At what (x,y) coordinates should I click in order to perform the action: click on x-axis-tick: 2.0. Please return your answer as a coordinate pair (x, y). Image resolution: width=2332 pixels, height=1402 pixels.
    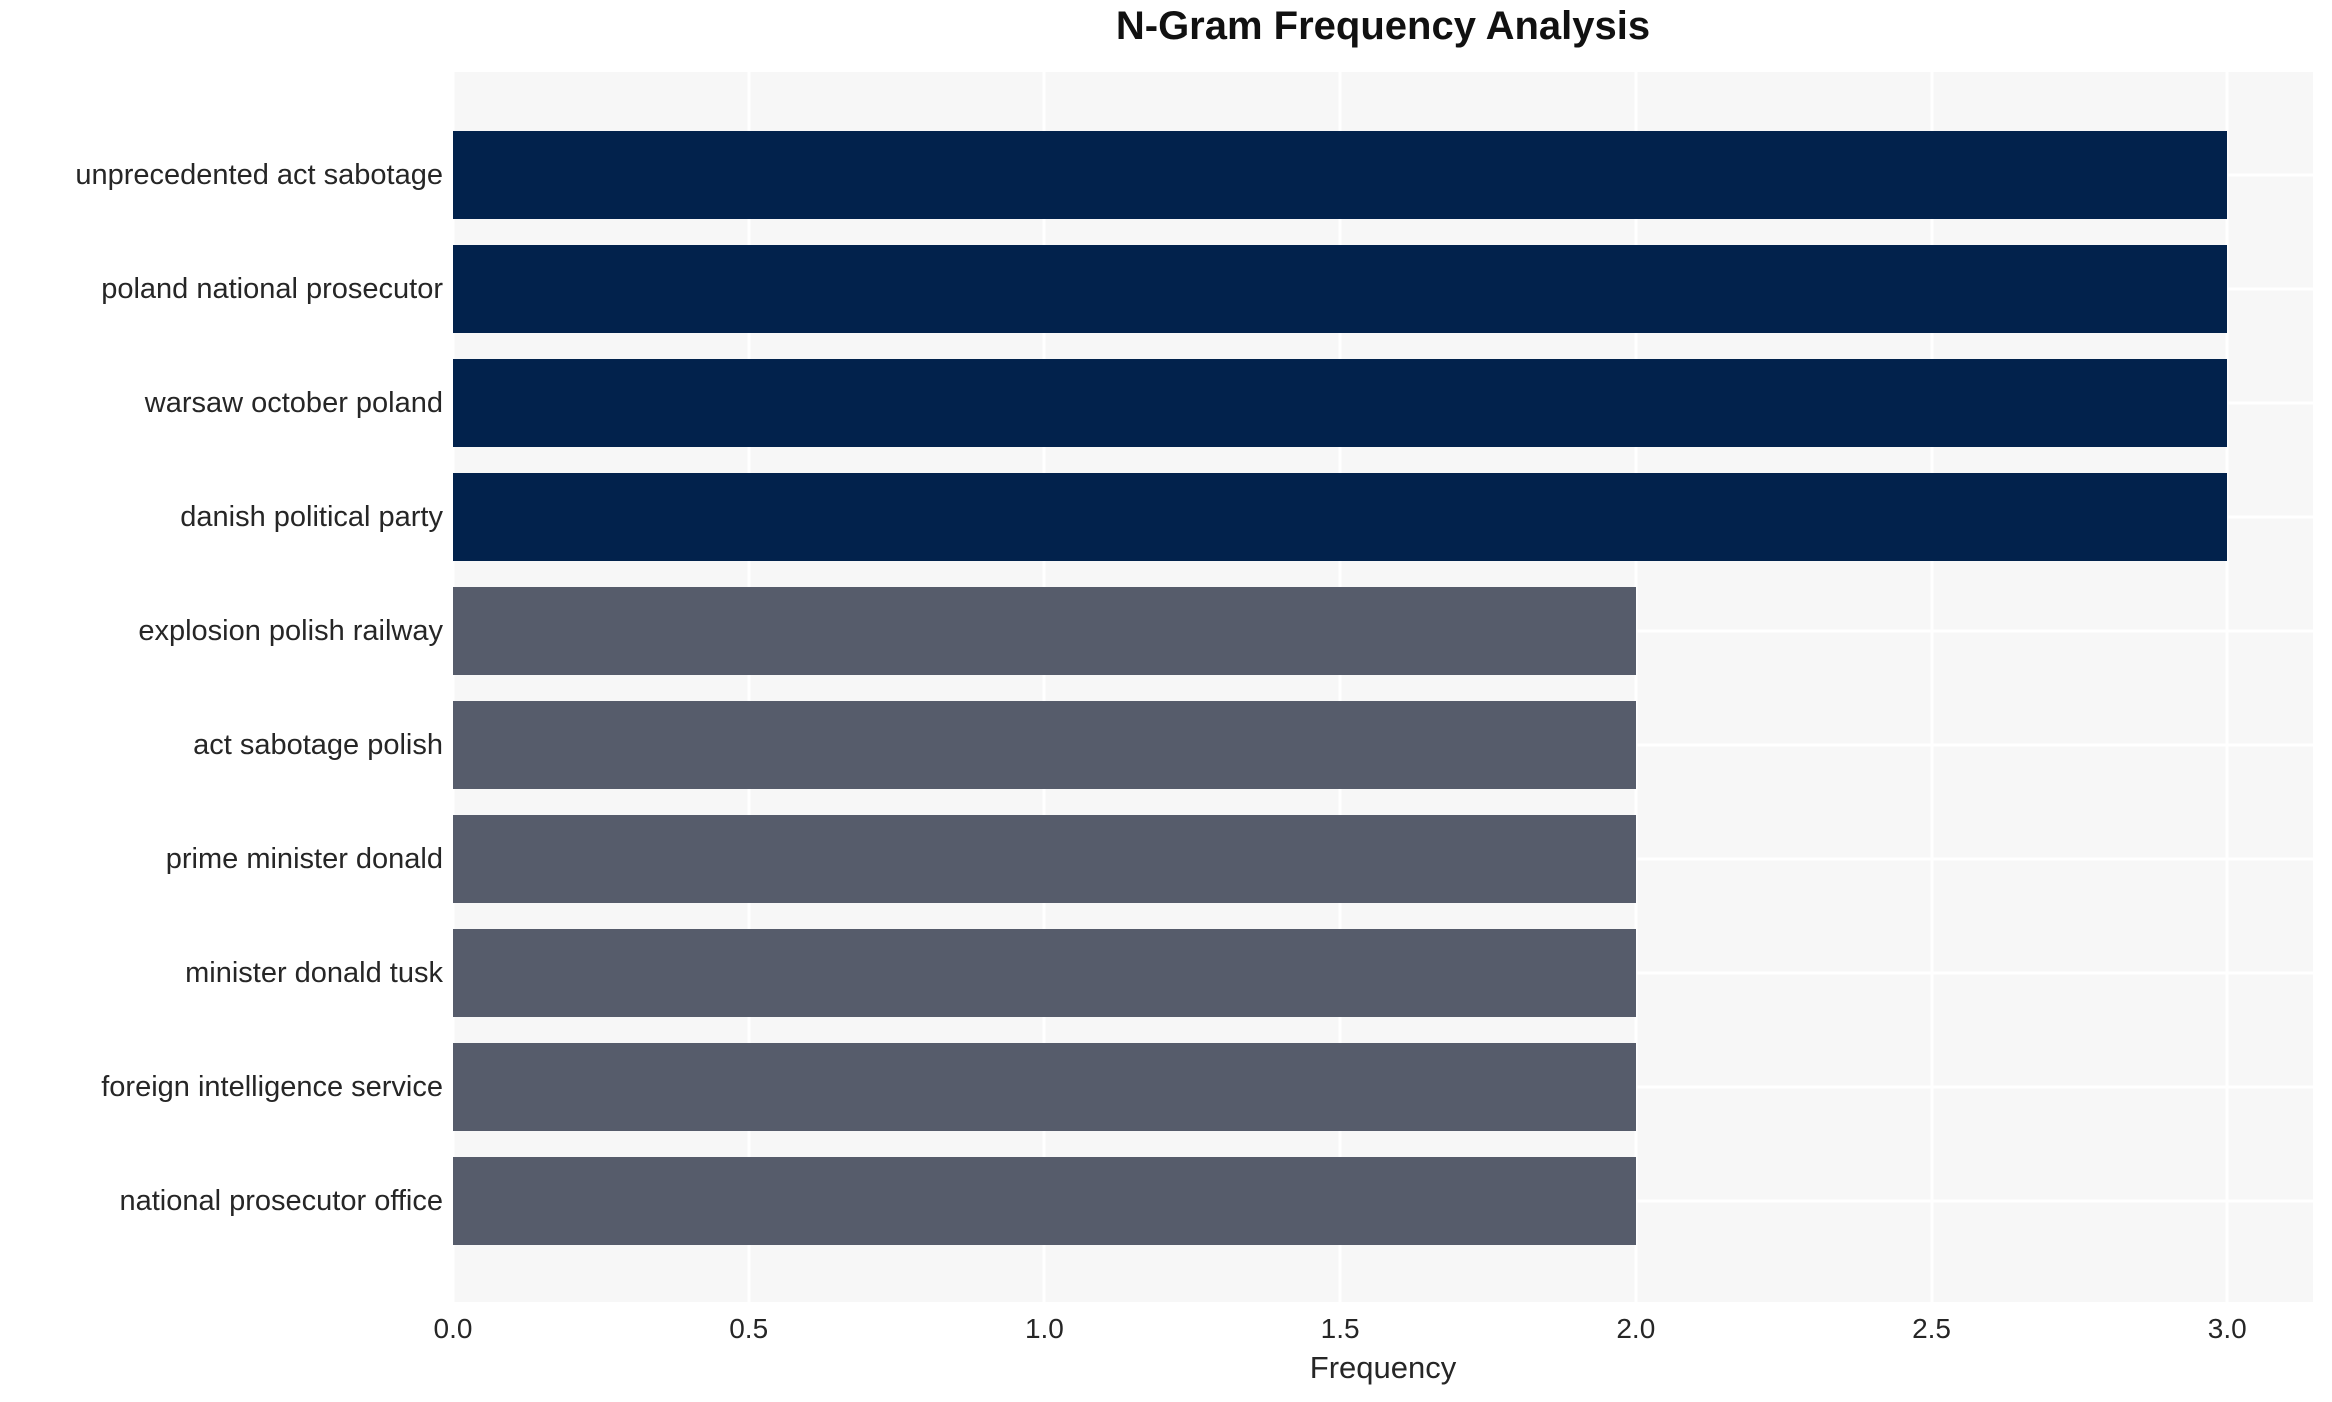
    Looking at the image, I should click on (1636, 1328).